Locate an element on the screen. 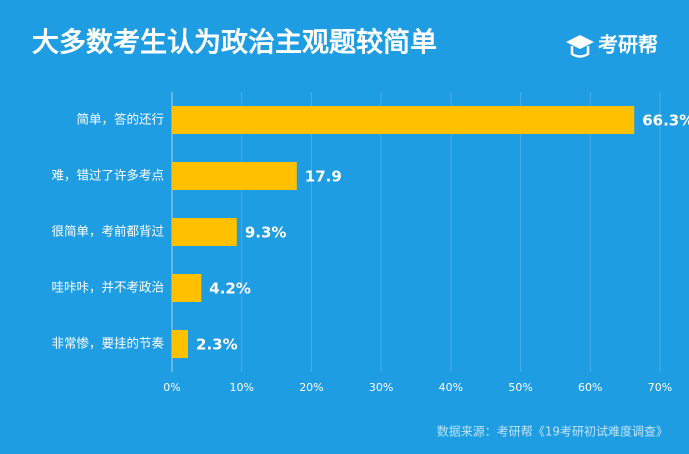 Image resolution: width=689 pixels, height=454 pixels. value-label: 9.3% is located at coordinates (266, 233).